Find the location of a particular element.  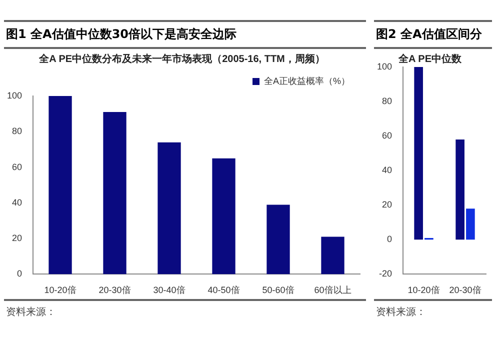

chart-subtitle: 全A PE中位数分布及未来一年市场表现（2005-16, TTM，周频） is located at coordinates (181, 58).